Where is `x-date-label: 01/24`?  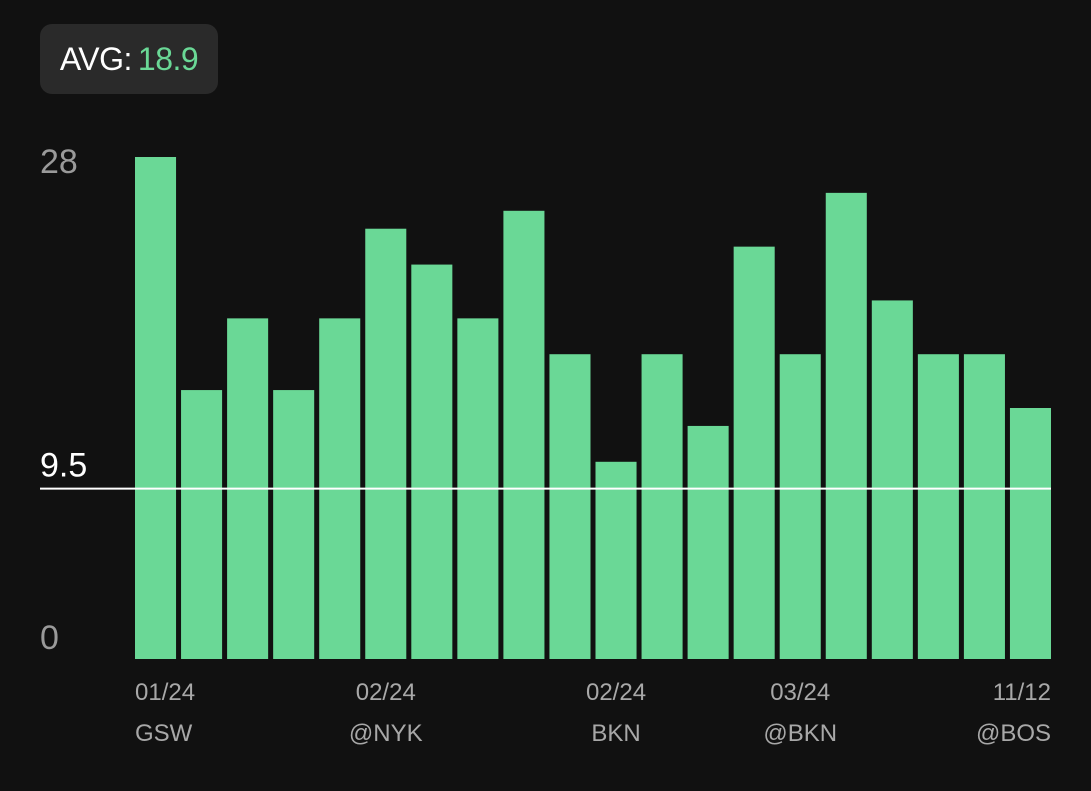
x-date-label: 01/24 is located at coordinates (165, 692).